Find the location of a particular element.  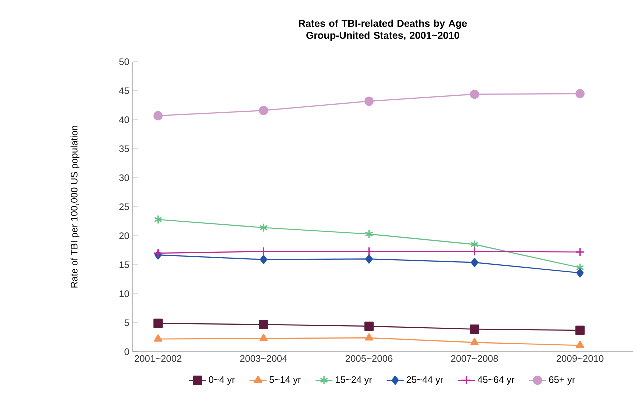

x-tick-label: 2001~2002 is located at coordinates (158, 358).